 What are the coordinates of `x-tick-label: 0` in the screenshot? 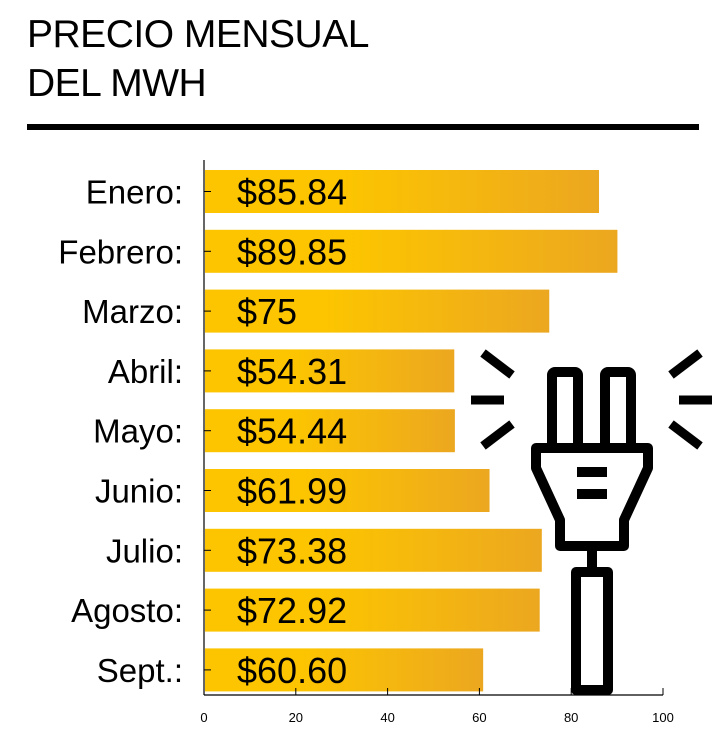 It's located at (203, 717).